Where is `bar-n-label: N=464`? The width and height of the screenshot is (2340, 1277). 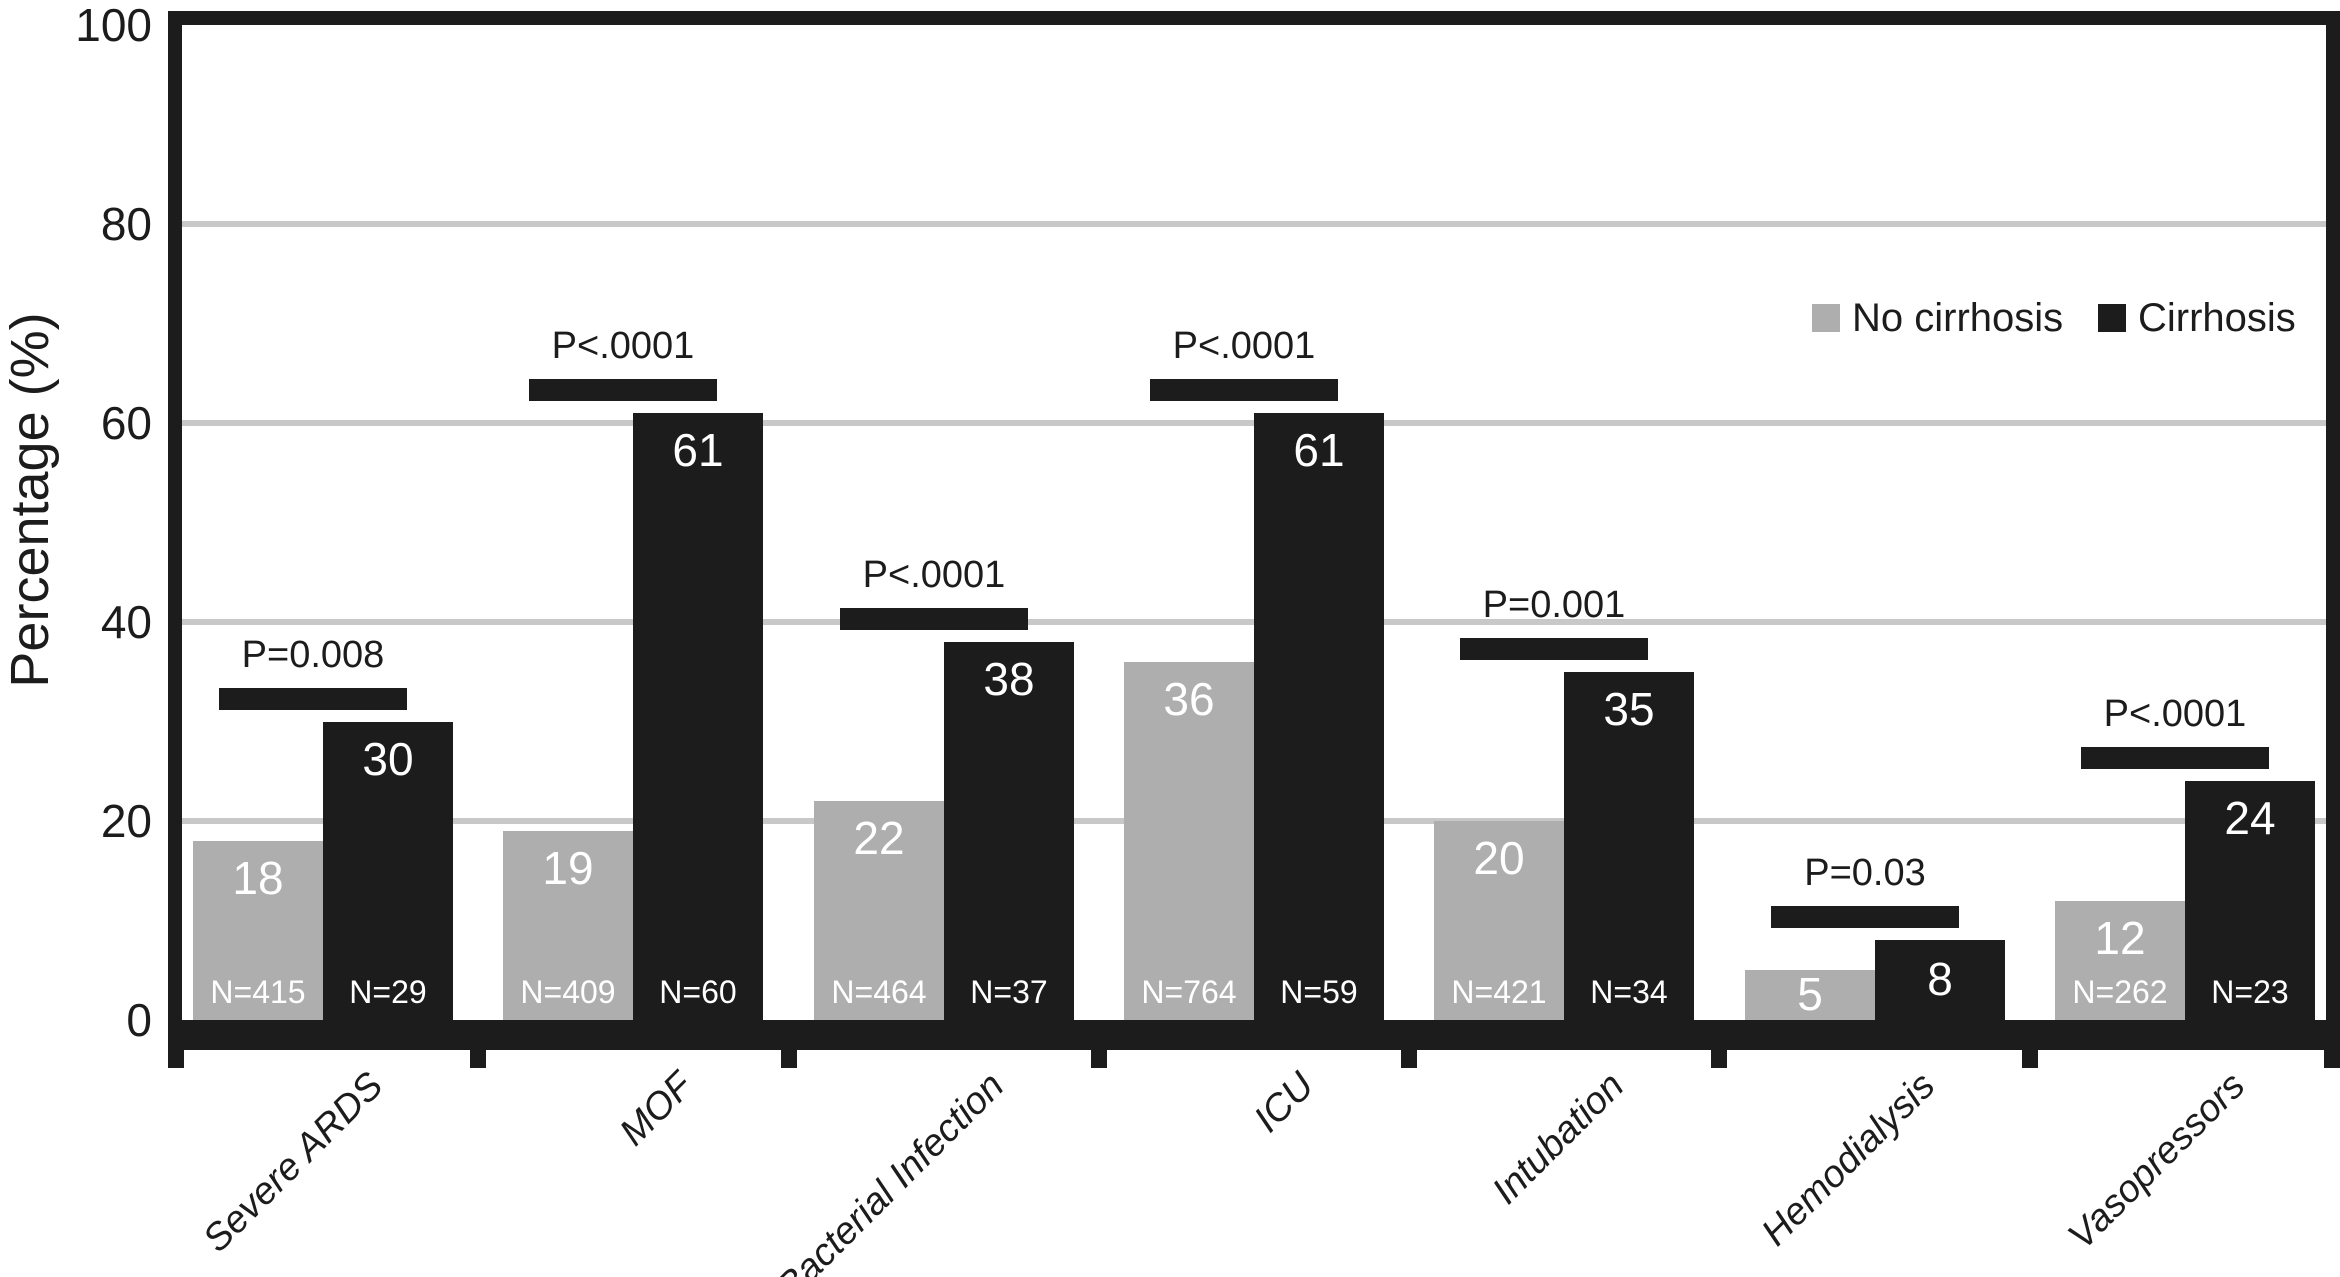 bar-n-label: N=464 is located at coordinates (879, 992).